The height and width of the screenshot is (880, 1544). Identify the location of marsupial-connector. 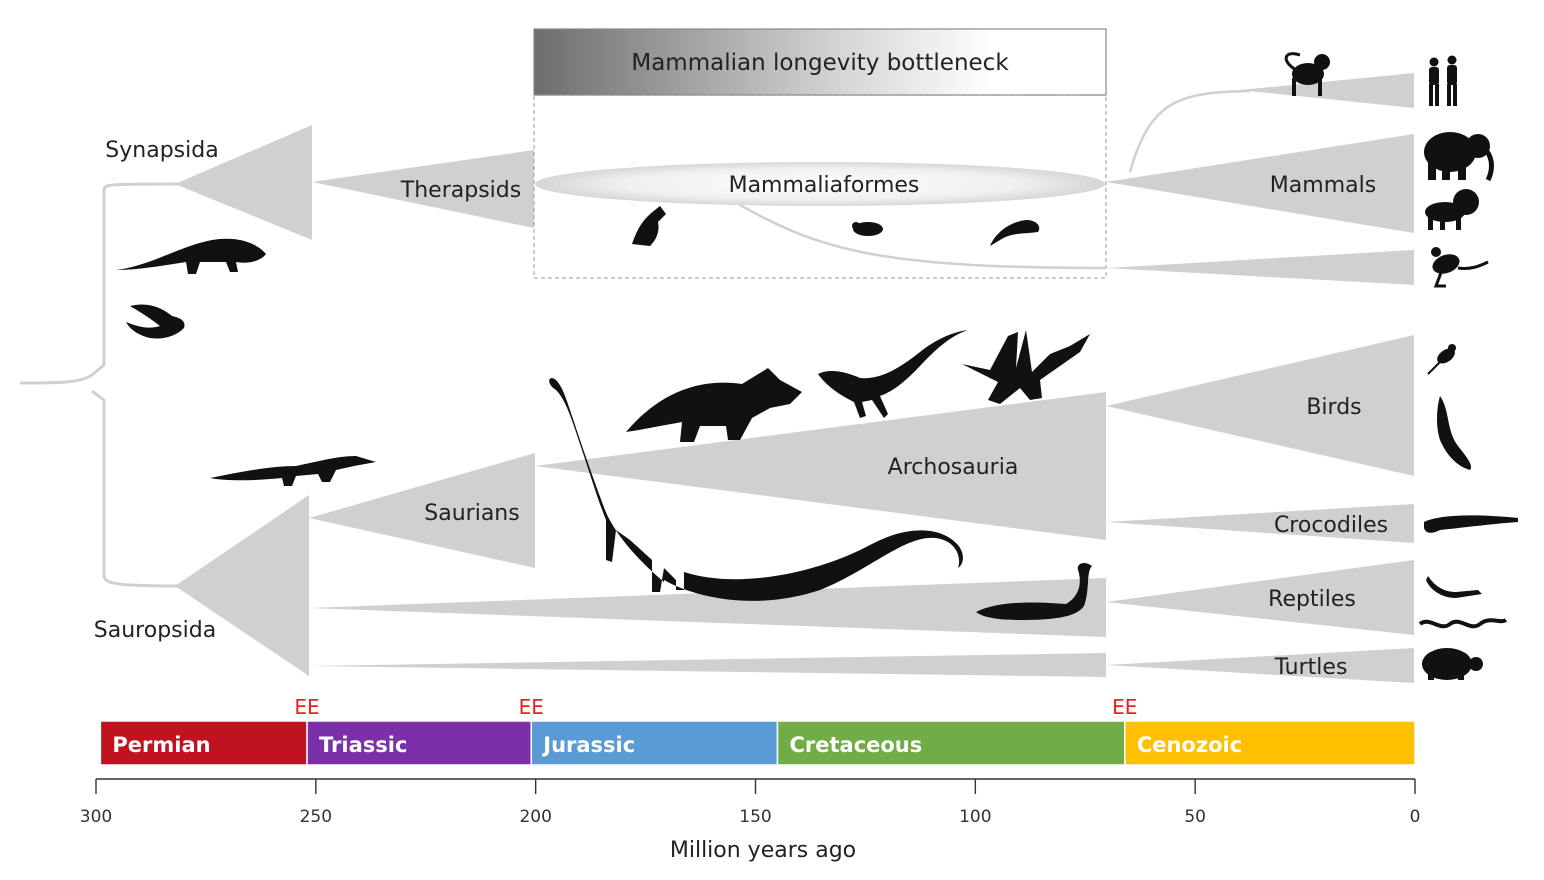
(923, 236).